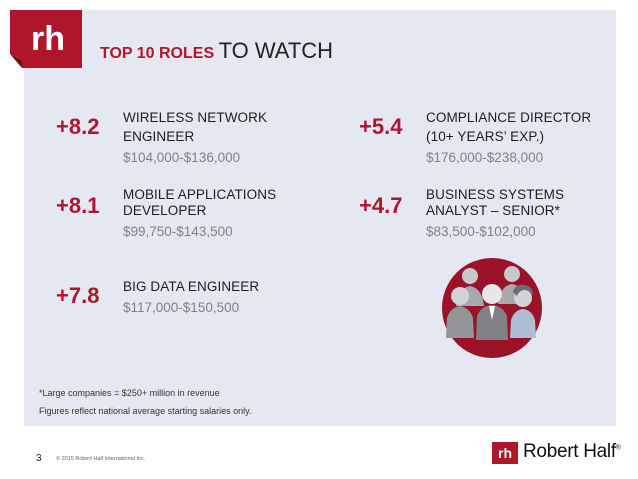  Describe the element at coordinates (195, 127) in the screenshot. I see `role-title: WIRELESS NETWORK ENGINEER` at that location.